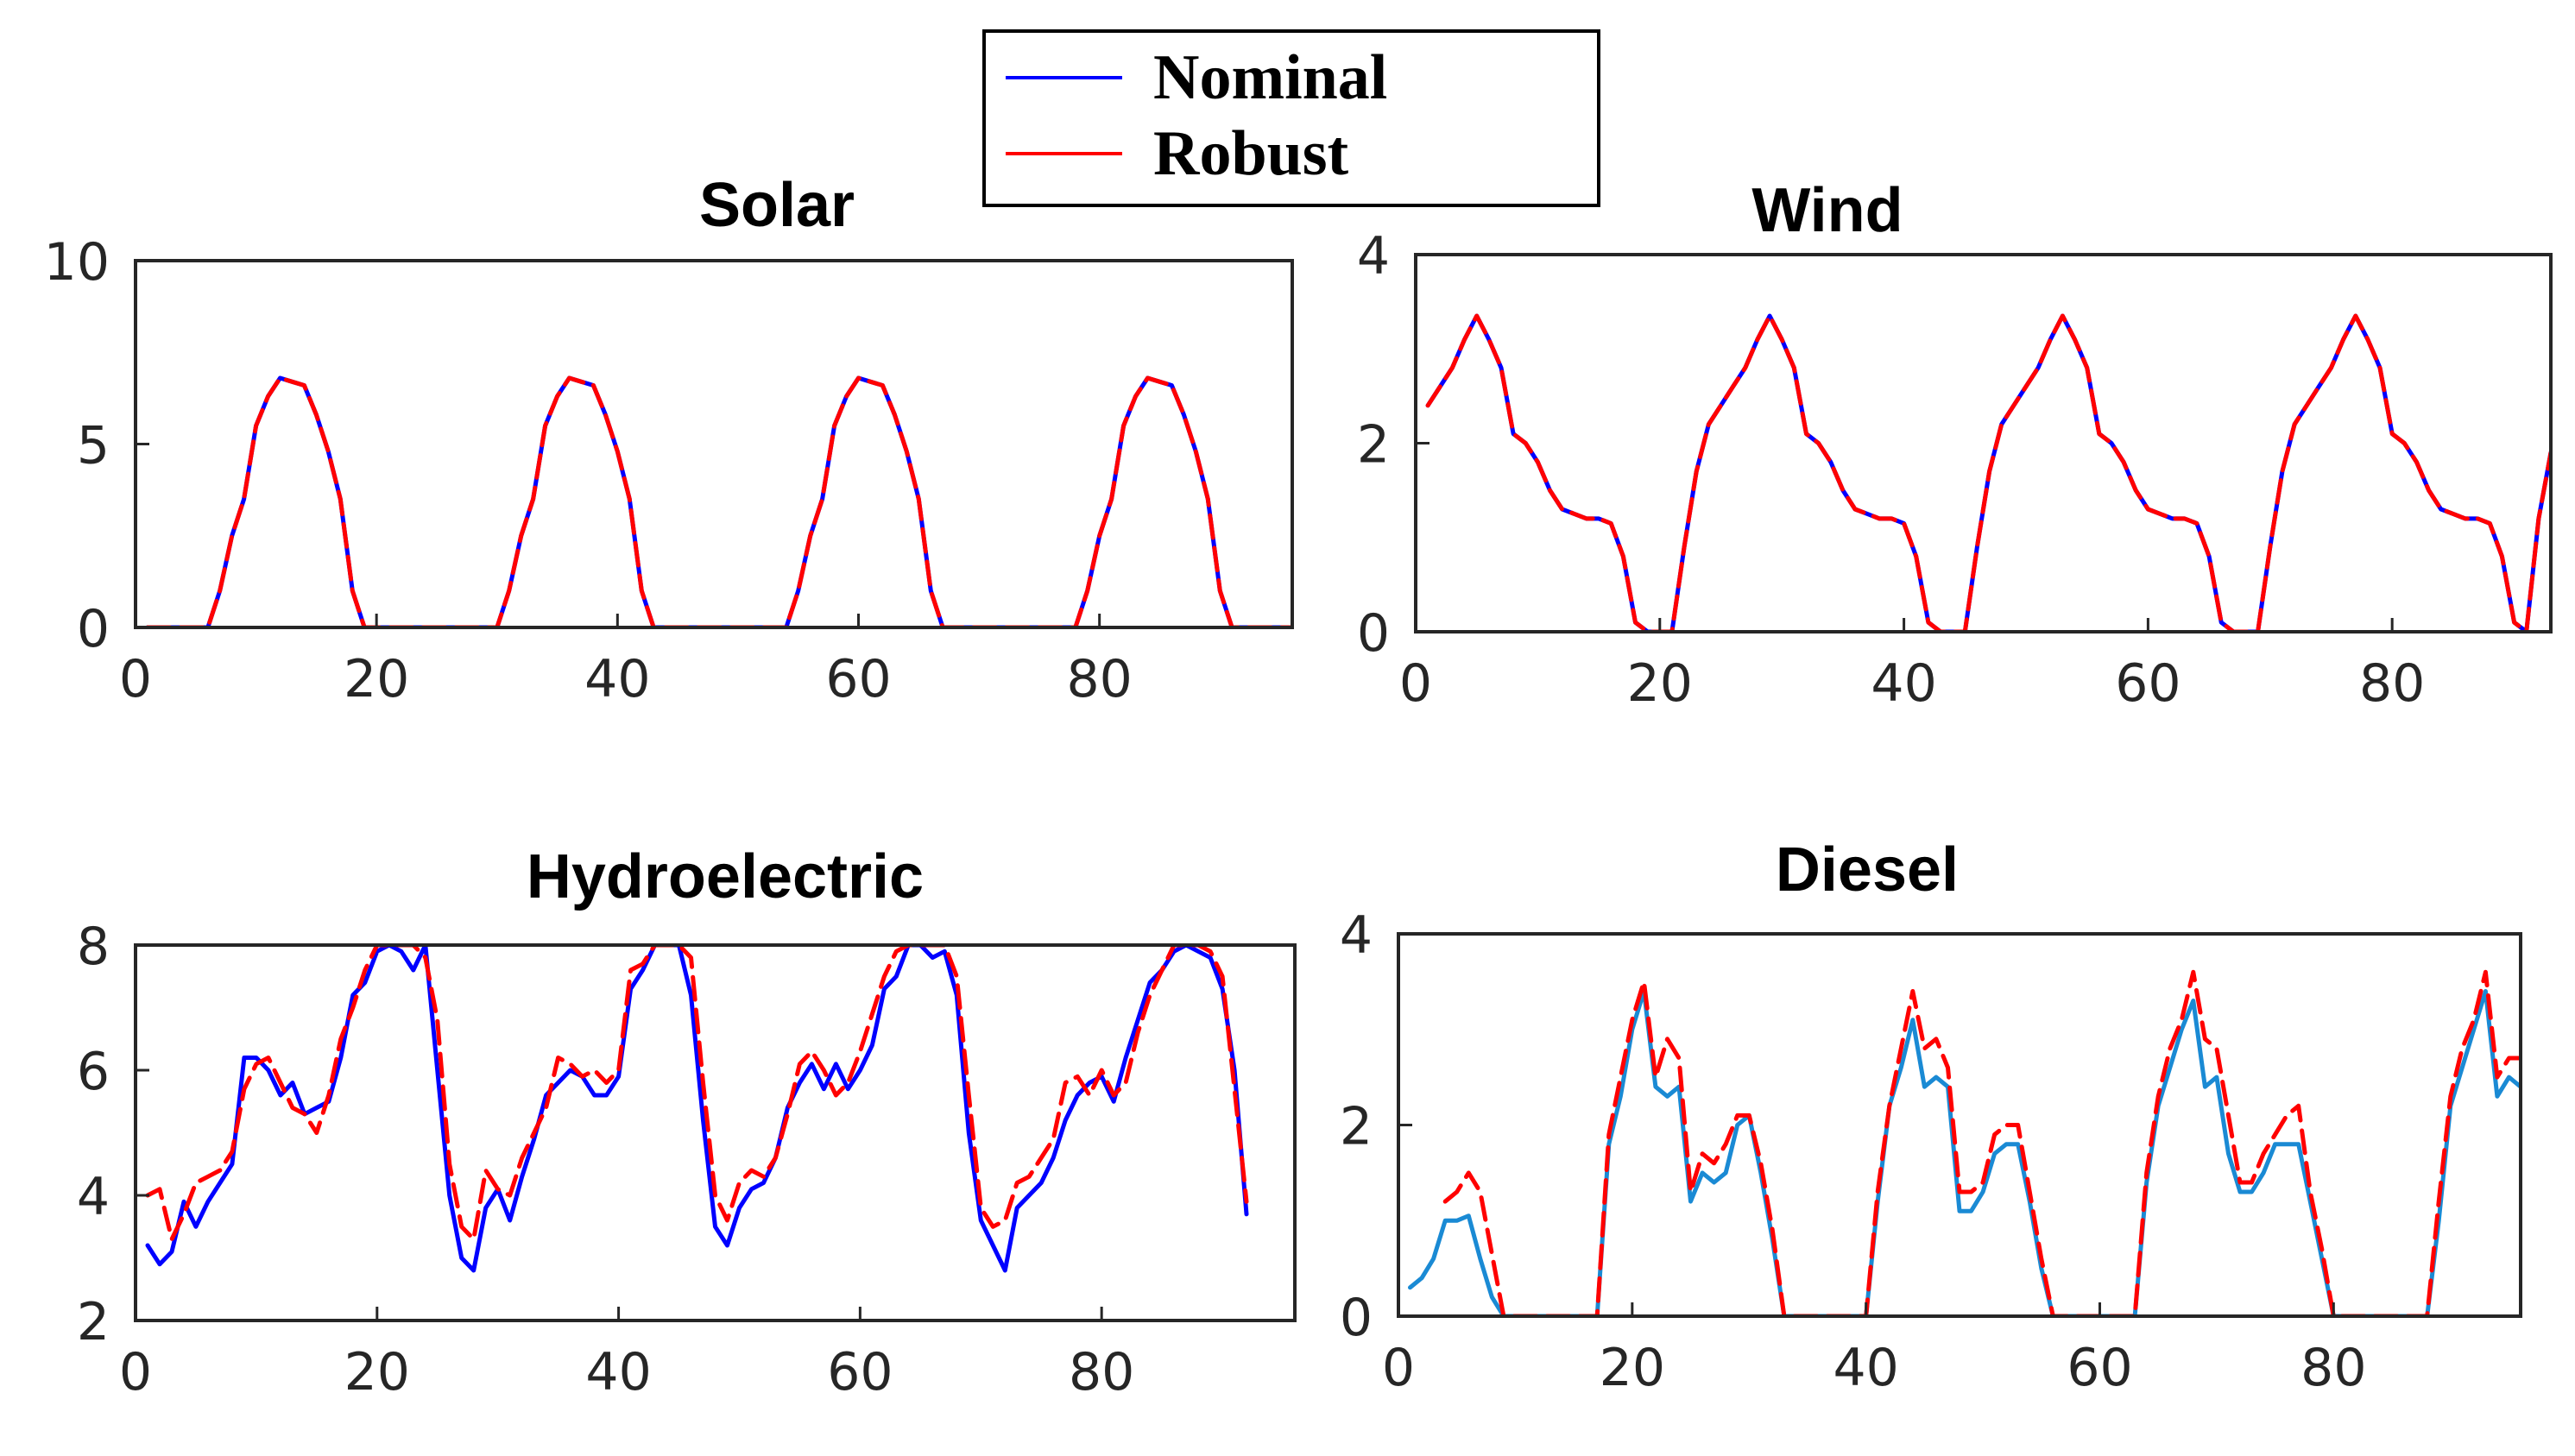 The image size is (2575, 1456). Describe the element at coordinates (93, 947) in the screenshot. I see `hydroelectric-y-tick-label: 8` at that location.